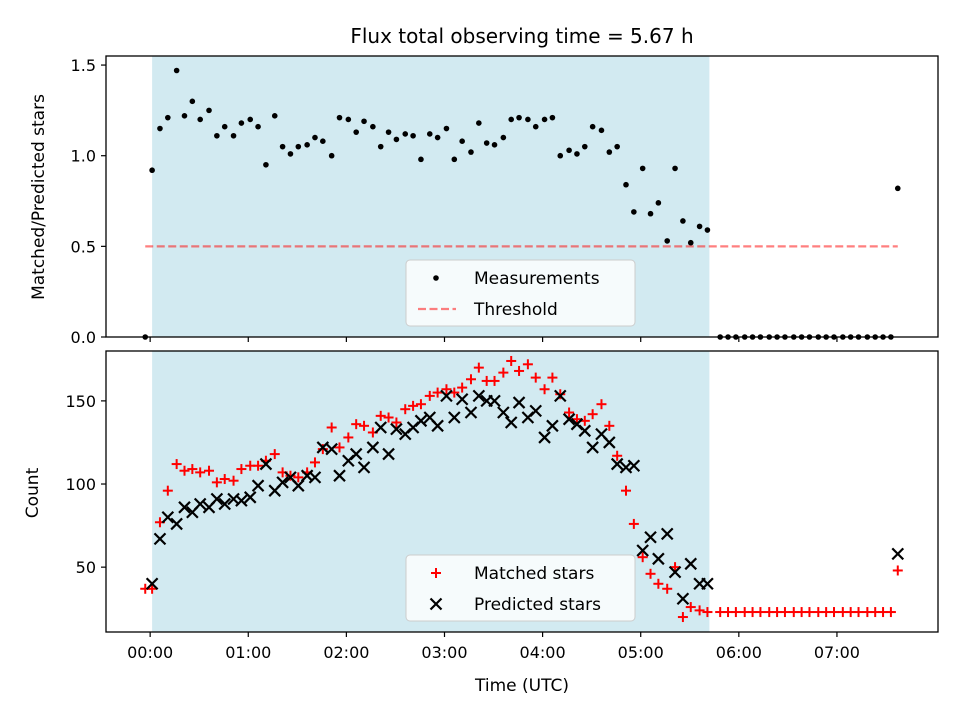  I want to click on x-tick-label: 06:00, so click(739, 652).